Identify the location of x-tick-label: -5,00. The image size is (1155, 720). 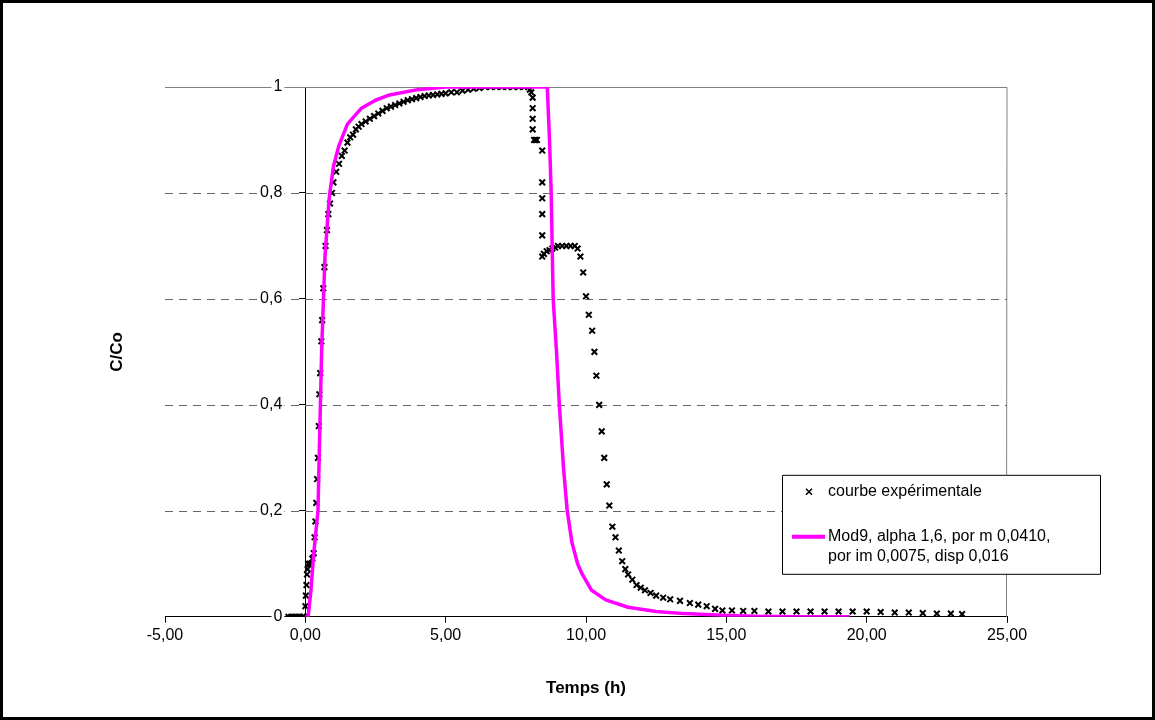
(165, 634).